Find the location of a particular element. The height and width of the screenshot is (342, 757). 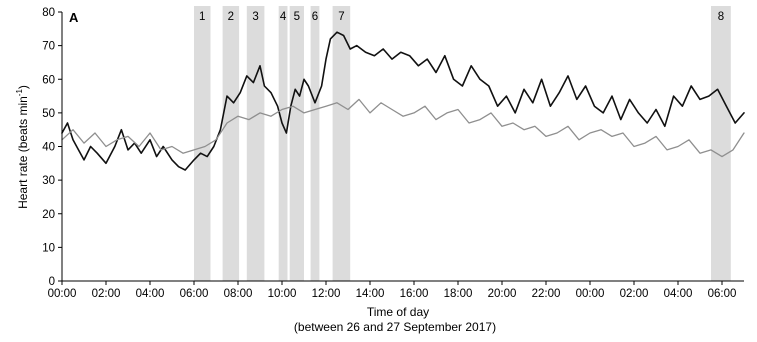

activity-band-label-8: 8 is located at coordinates (721, 17).